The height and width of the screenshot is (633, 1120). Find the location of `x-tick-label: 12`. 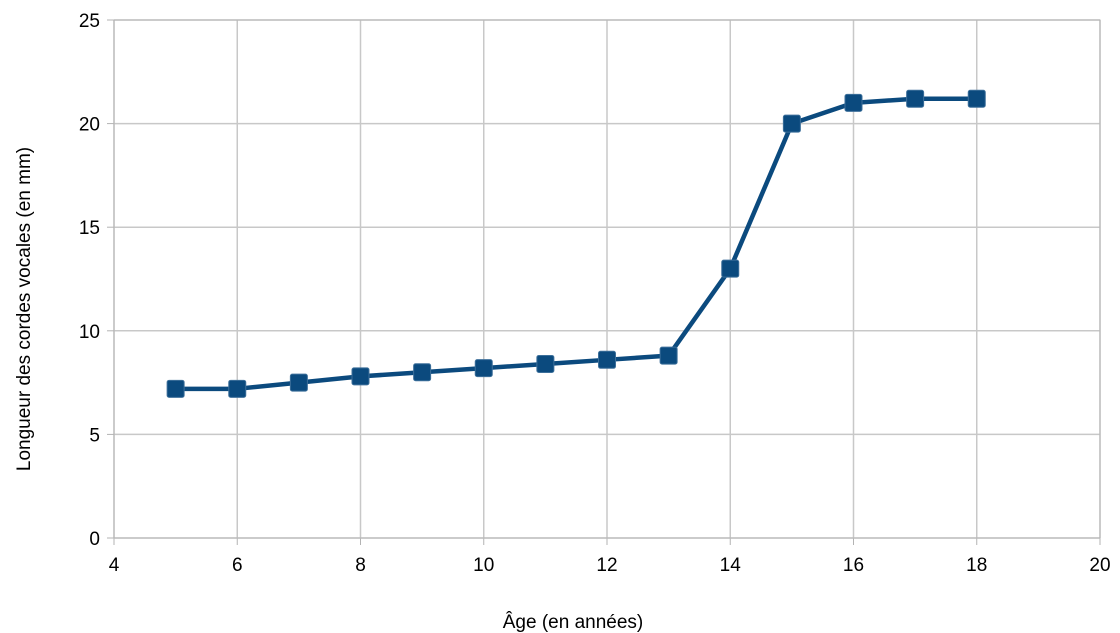

x-tick-label: 12 is located at coordinates (606, 565).